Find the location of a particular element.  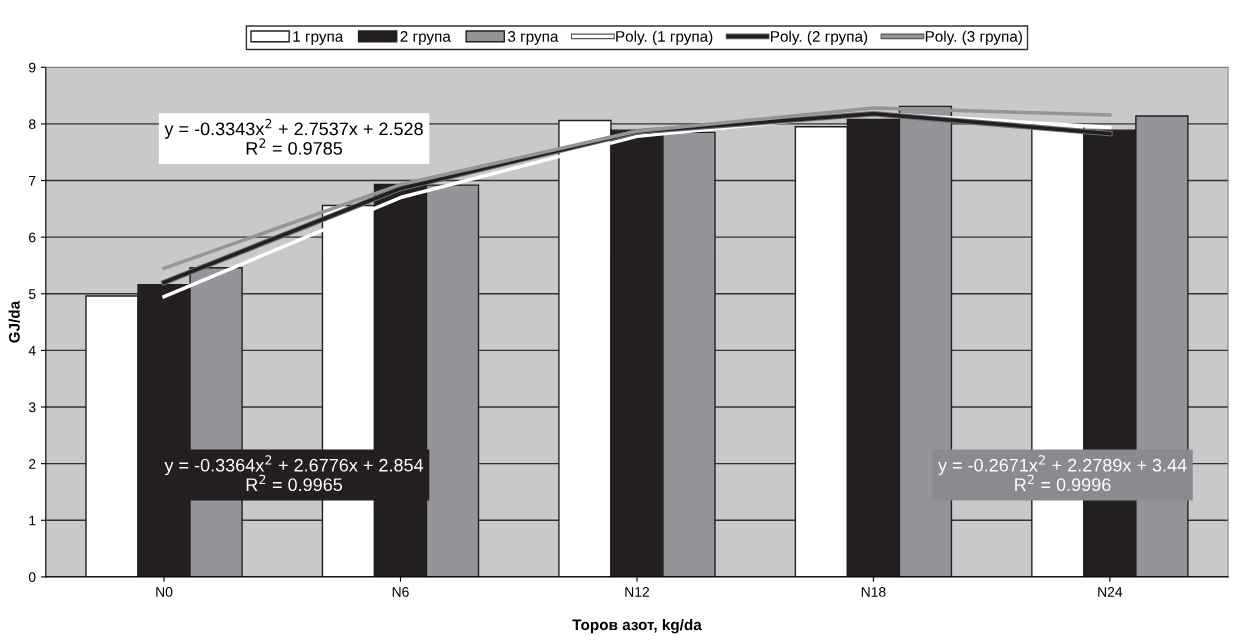

y-tick-label: 4 is located at coordinates (32, 350).